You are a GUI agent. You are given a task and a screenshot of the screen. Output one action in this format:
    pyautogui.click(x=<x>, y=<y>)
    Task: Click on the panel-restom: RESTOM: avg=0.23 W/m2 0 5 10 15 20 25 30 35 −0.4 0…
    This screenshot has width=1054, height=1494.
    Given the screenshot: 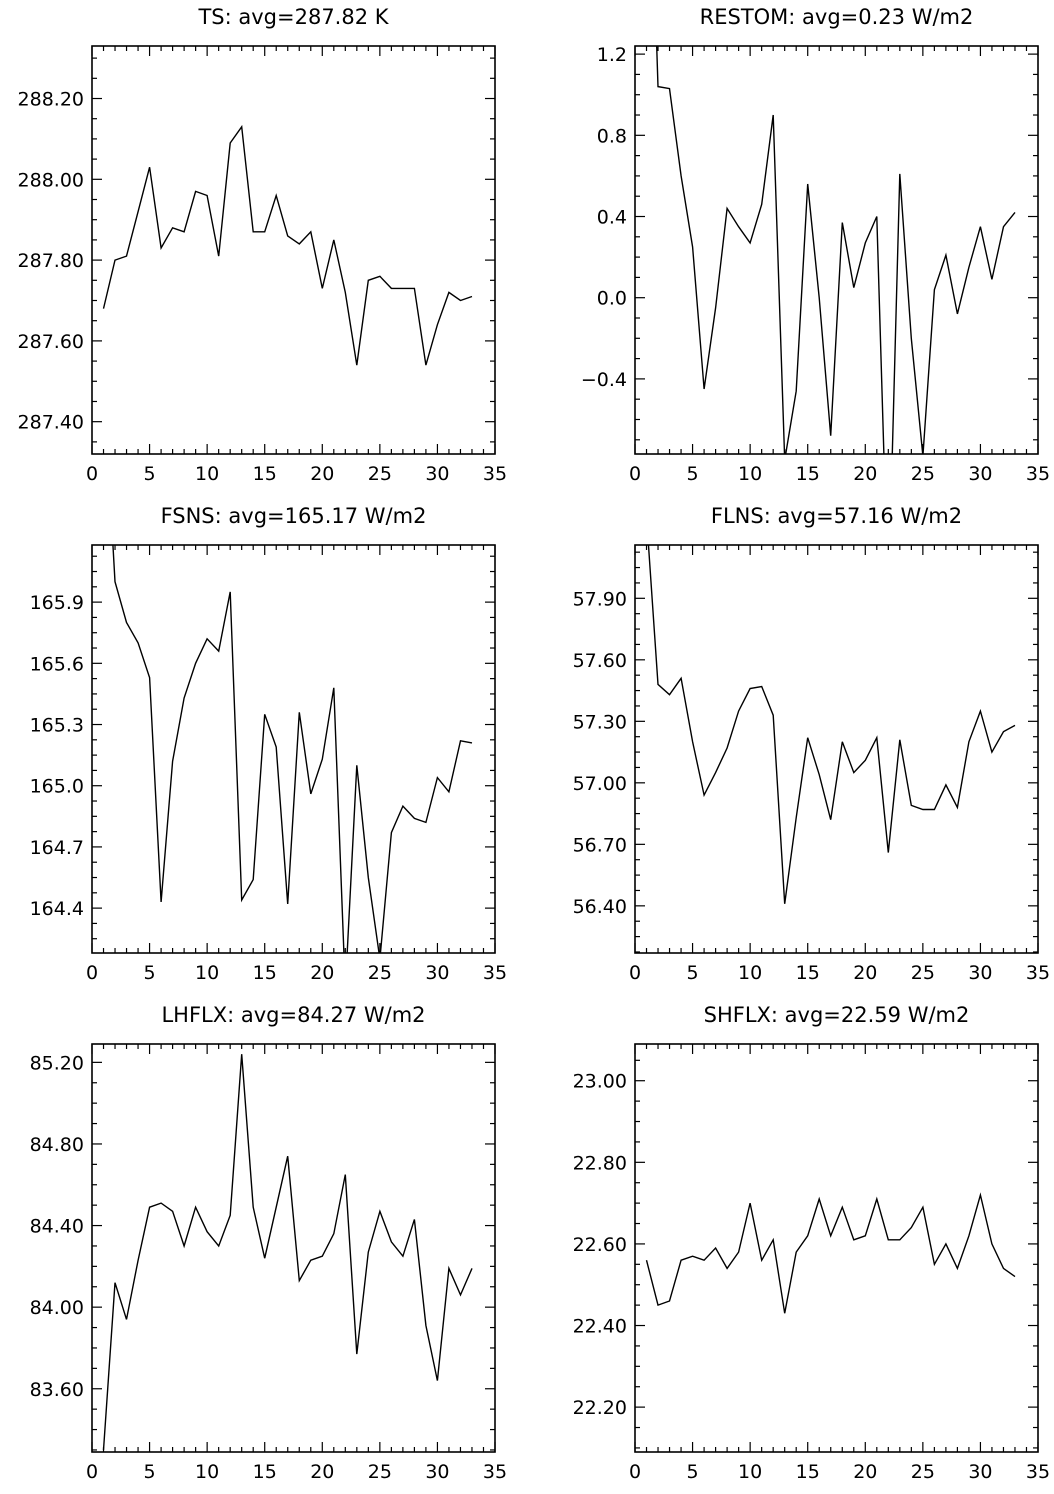 What is the action you would take?
    pyautogui.click(x=815, y=245)
    